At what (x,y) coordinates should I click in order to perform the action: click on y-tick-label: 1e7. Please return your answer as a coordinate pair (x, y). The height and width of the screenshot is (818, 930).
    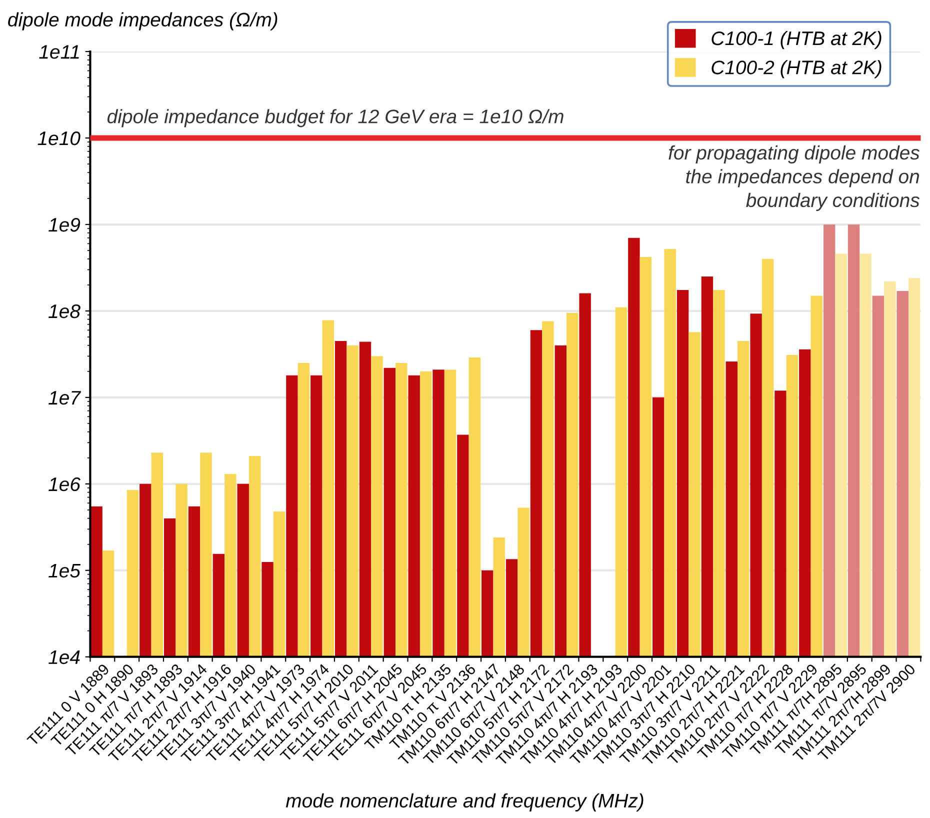
    Looking at the image, I should click on (65, 398).